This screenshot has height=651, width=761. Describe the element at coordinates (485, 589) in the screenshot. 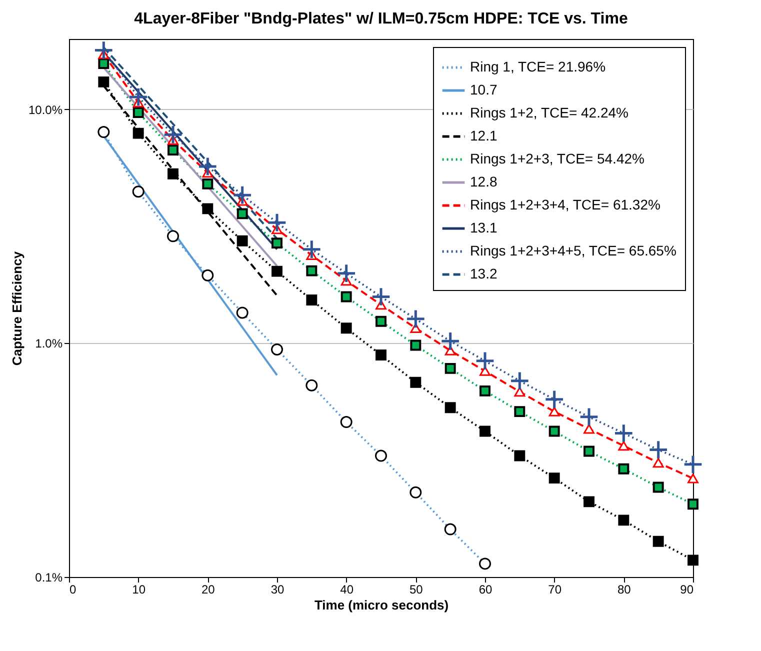

I see `x-tick-label: 60` at that location.